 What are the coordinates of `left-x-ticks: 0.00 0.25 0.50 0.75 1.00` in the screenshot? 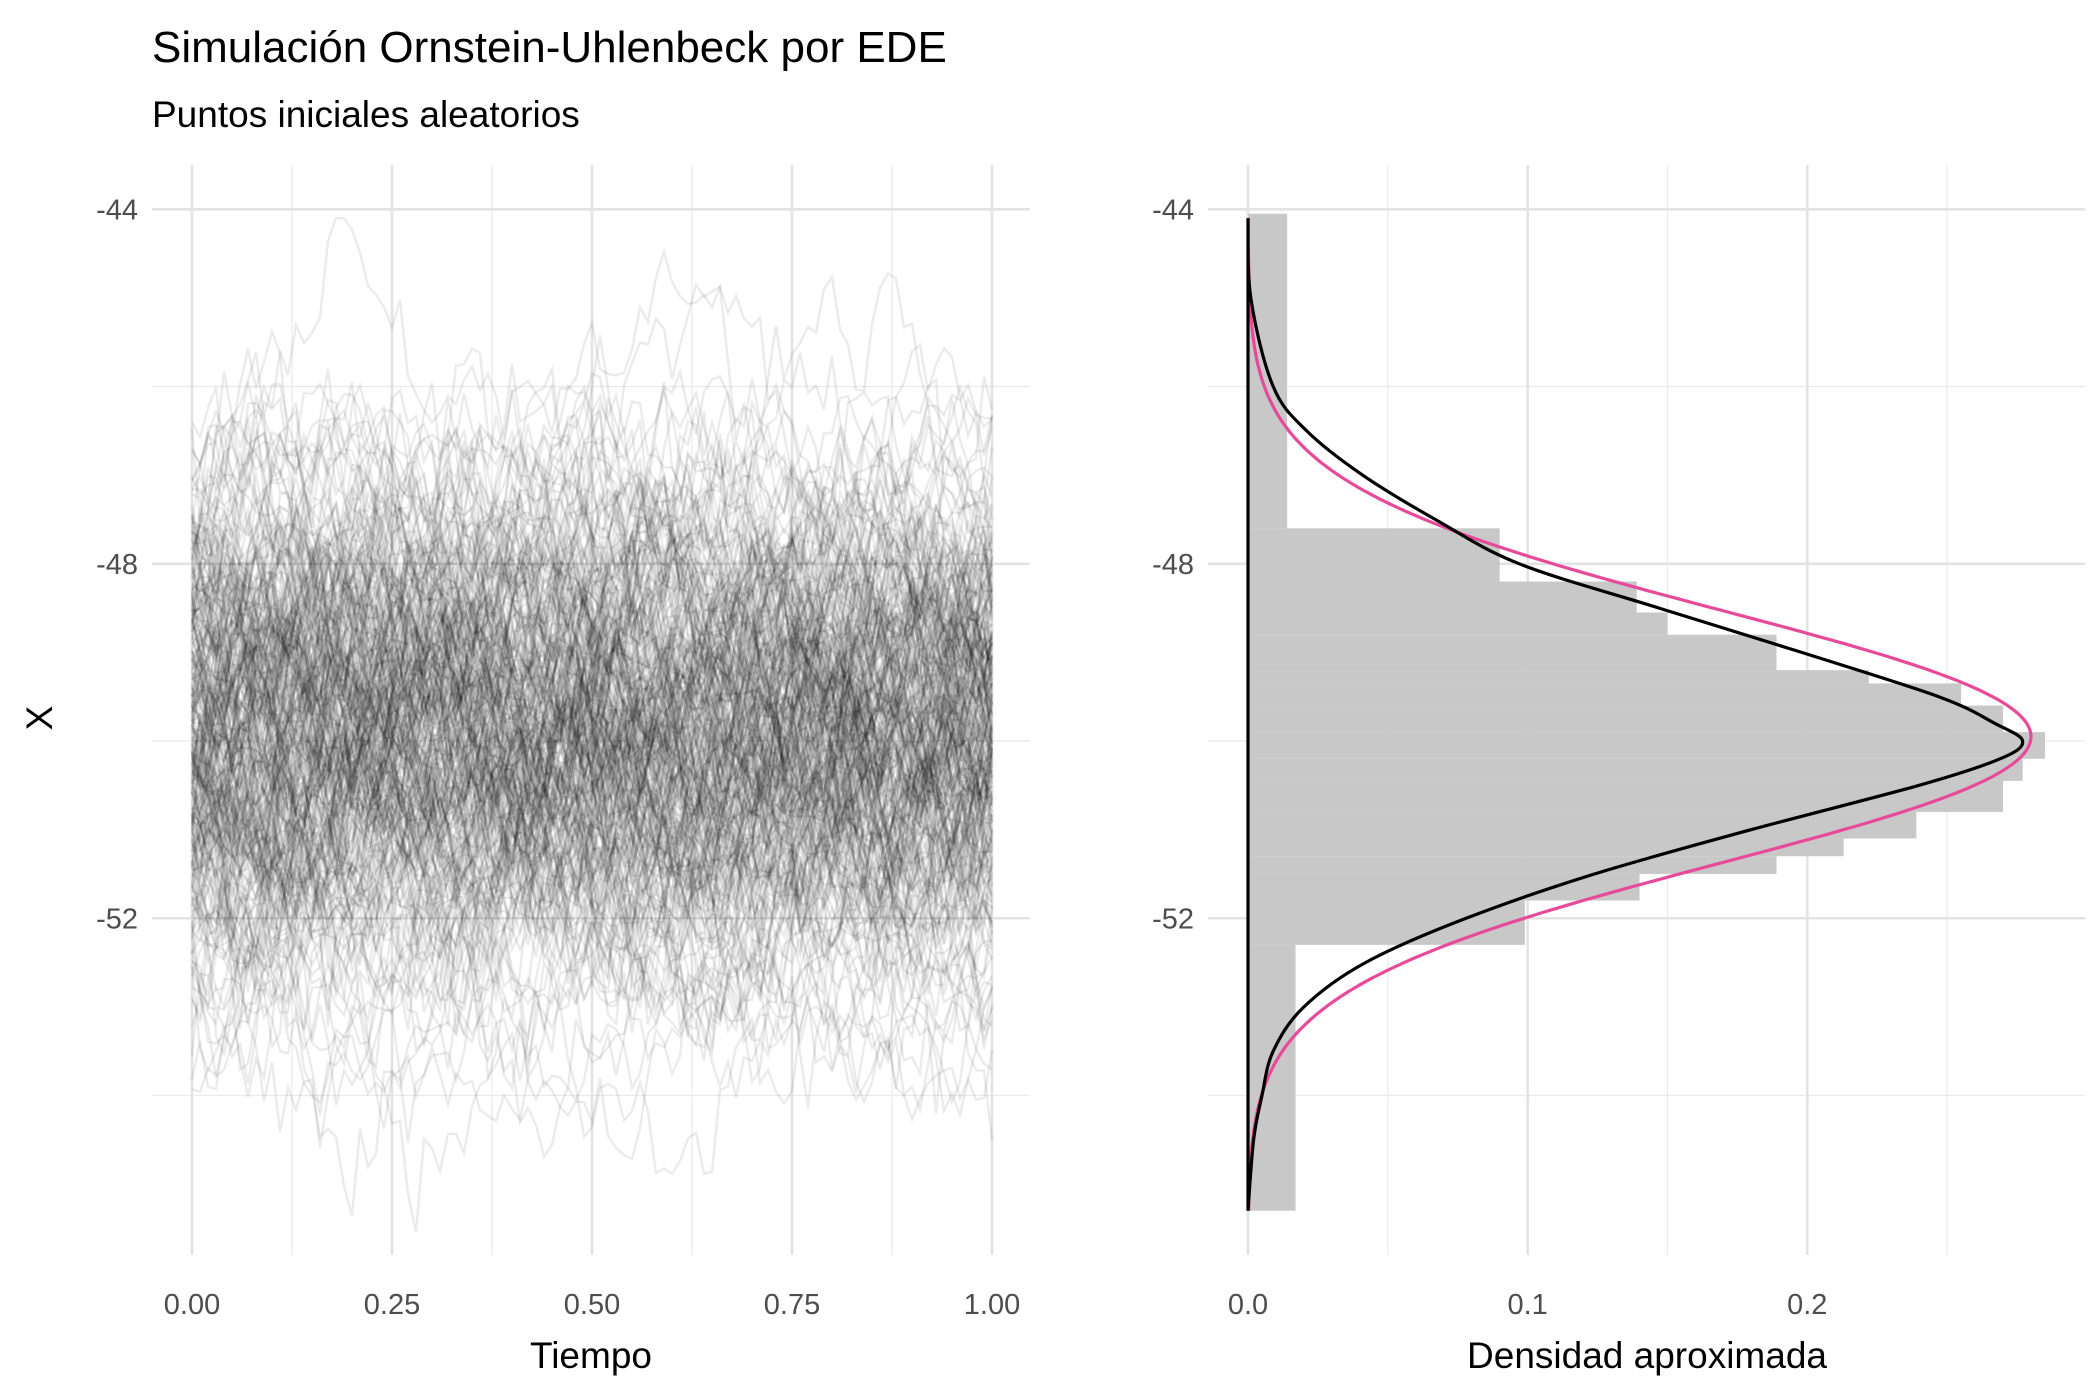 It's located at (592, 1305).